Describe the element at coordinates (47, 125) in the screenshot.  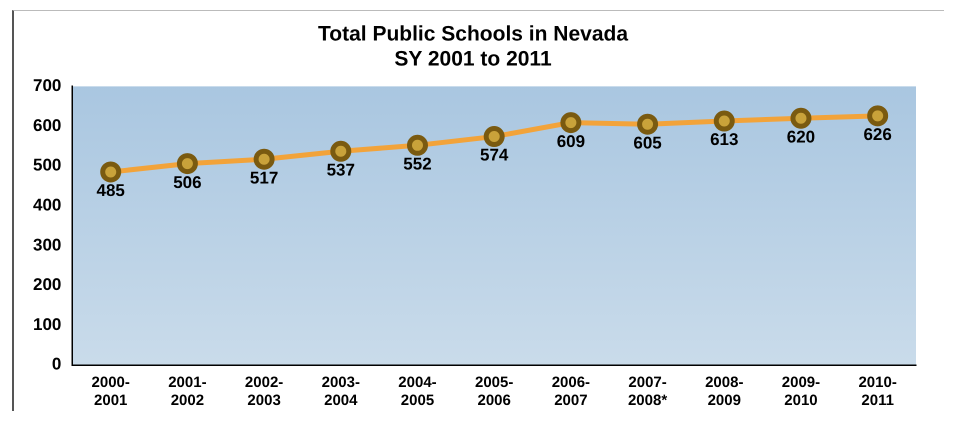
I see `y-tick-label: 600` at that location.